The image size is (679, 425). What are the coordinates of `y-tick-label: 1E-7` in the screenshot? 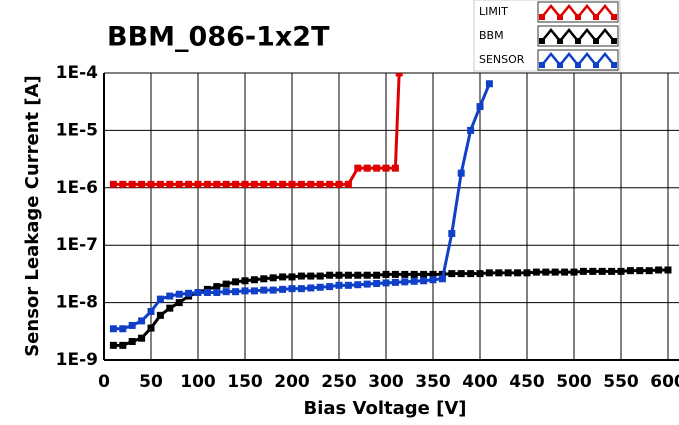 It's located at (77, 245).